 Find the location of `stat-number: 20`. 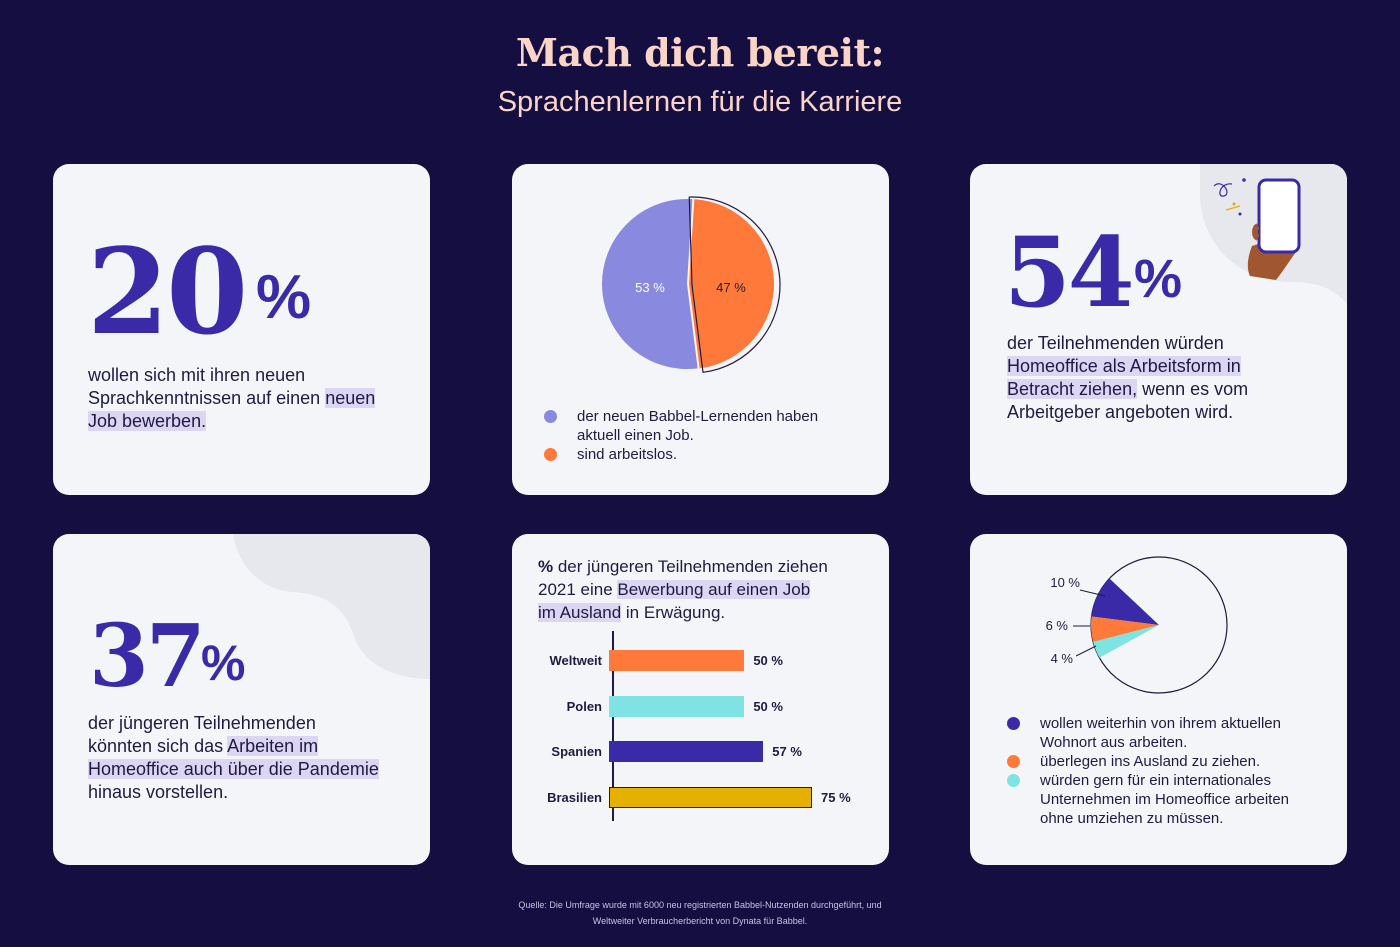

stat-number: 20 is located at coordinates (167, 291).